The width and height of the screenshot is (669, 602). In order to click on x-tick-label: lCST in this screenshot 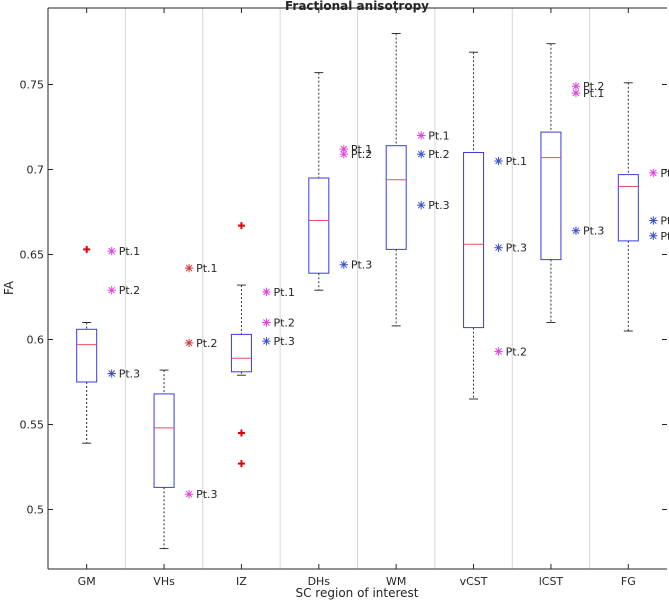, I will do `click(551, 581)`.